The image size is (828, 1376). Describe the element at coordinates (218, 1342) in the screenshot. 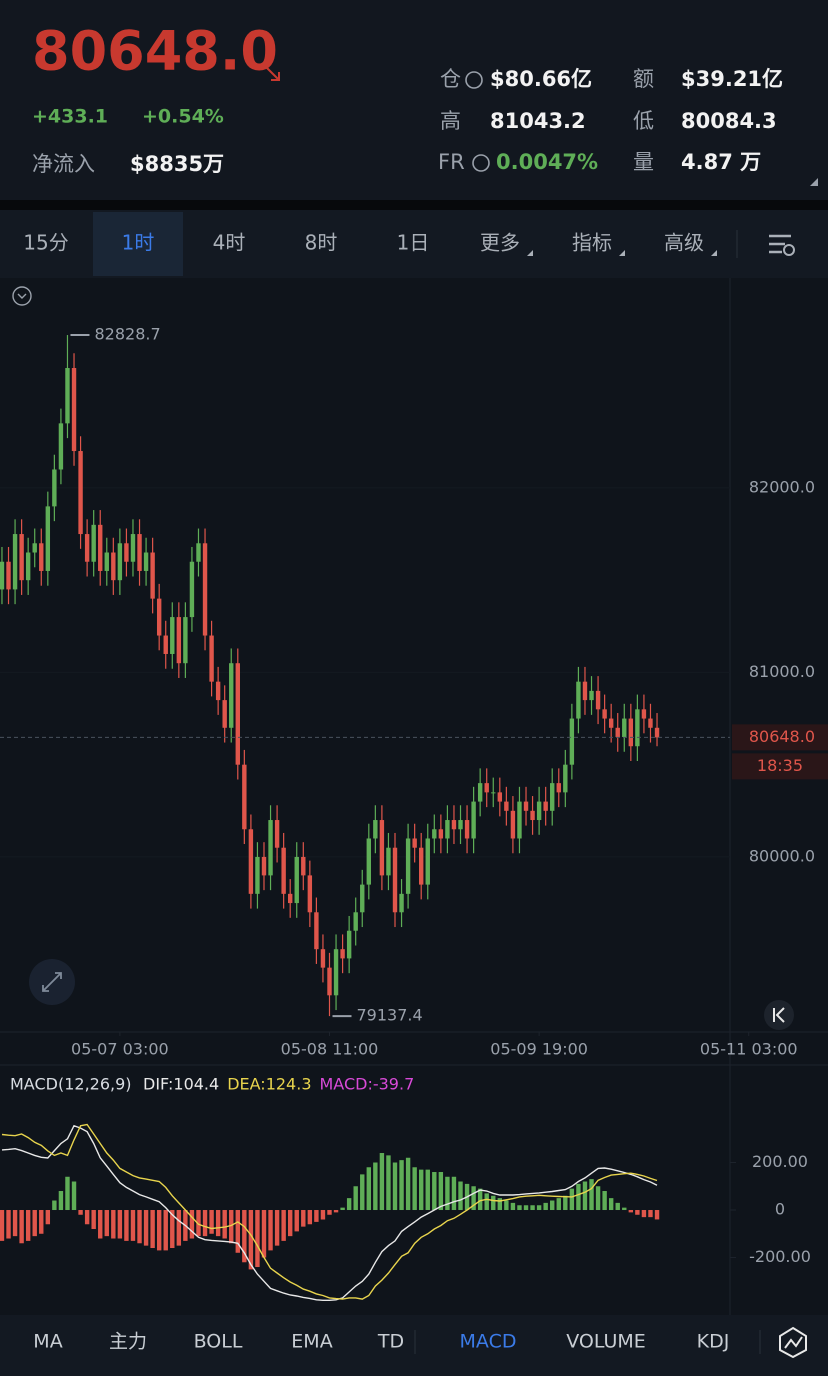

I see `indicator-tab: BOLL` at that location.